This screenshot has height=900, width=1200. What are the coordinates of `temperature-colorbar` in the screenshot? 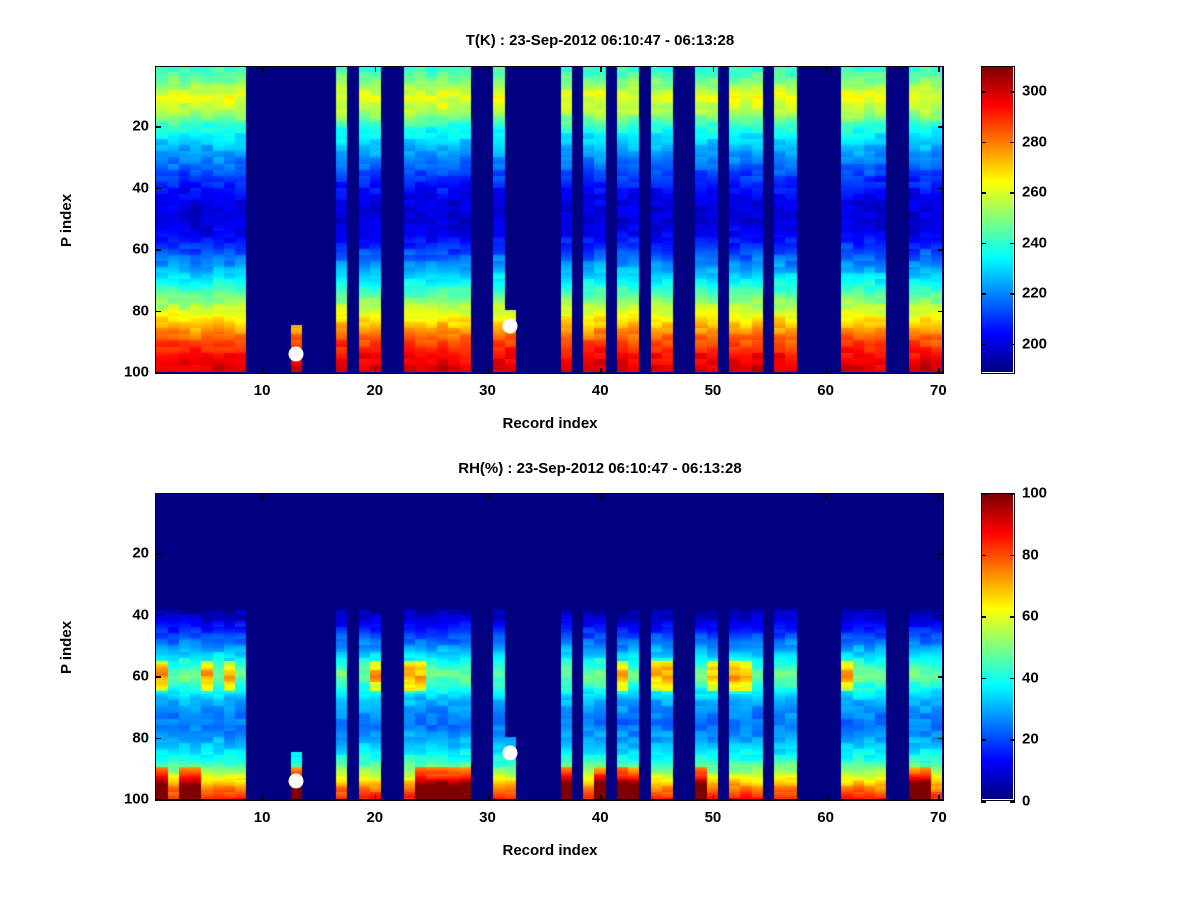 It's located at (998, 220).